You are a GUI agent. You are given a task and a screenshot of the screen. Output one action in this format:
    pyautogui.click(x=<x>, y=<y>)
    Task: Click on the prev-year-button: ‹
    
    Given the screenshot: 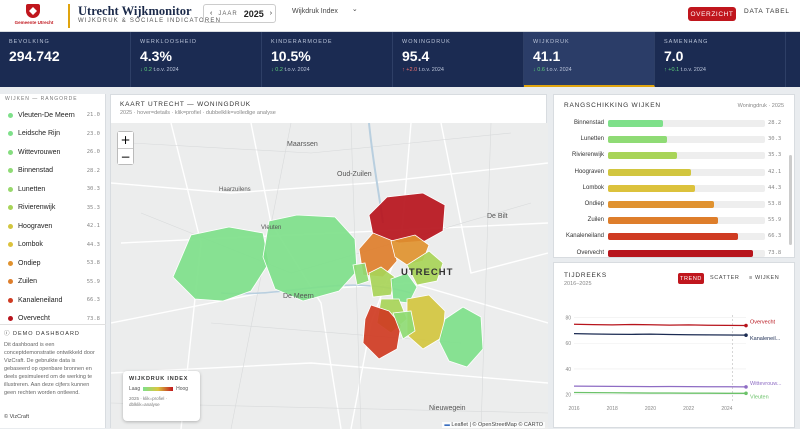 What is the action you would take?
    pyautogui.click(x=211, y=13)
    